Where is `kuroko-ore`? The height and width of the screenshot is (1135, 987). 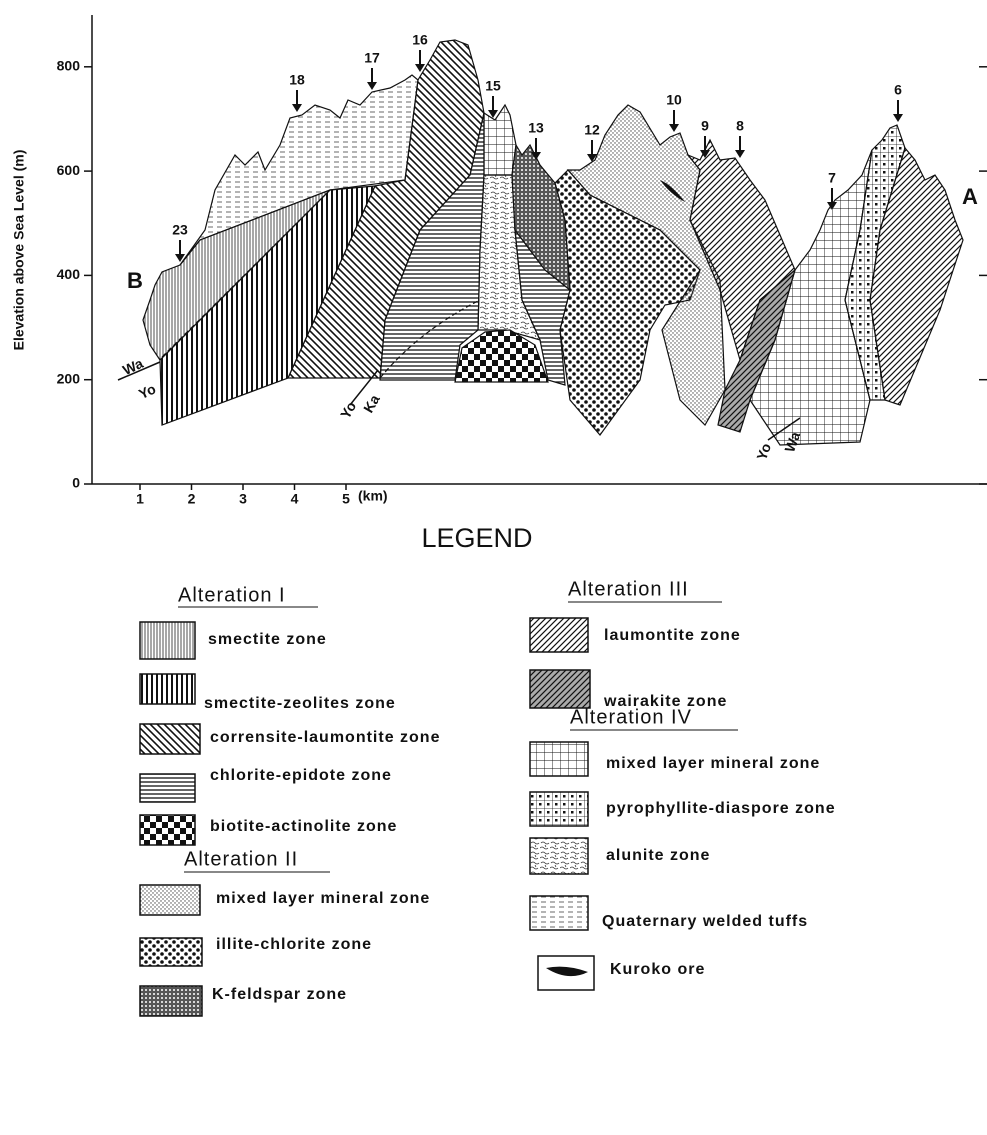
kuroko-ore is located at coordinates (672, 191).